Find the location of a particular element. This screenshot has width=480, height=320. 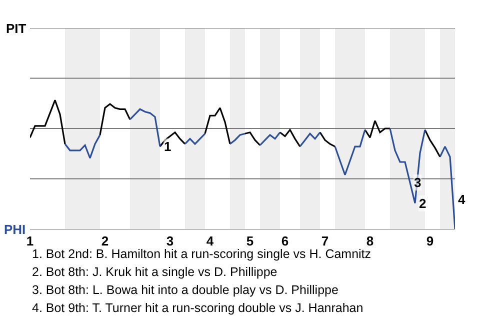

x-tick-label: 9 is located at coordinates (430, 241).